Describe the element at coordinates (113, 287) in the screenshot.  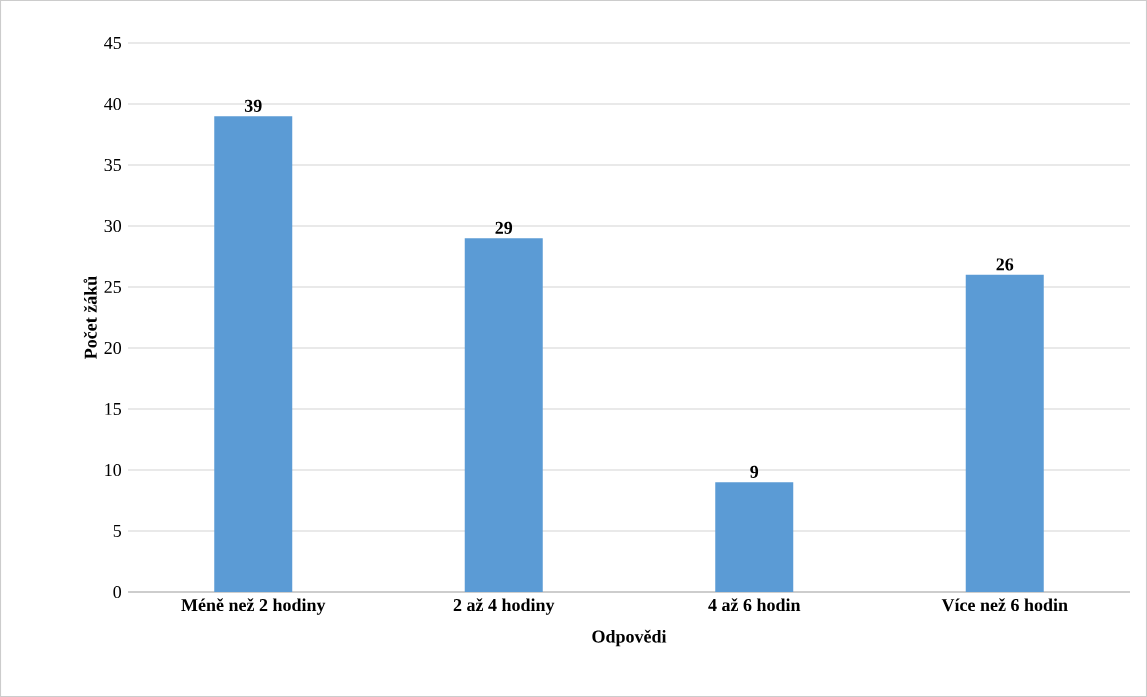
I see `y-tick-label: 25` at that location.